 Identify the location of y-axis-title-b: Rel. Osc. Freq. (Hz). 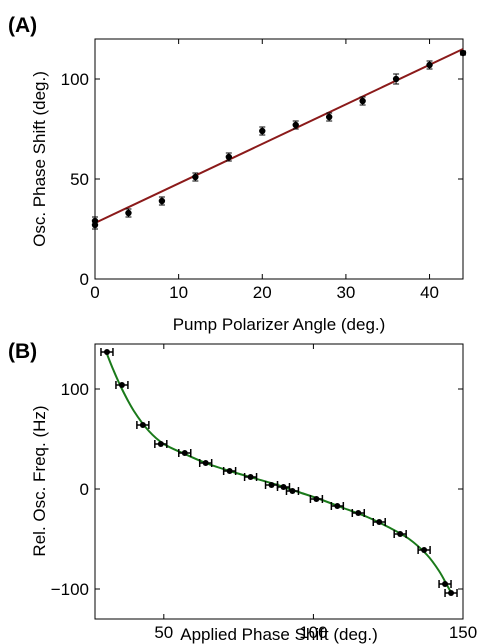
(39, 480).